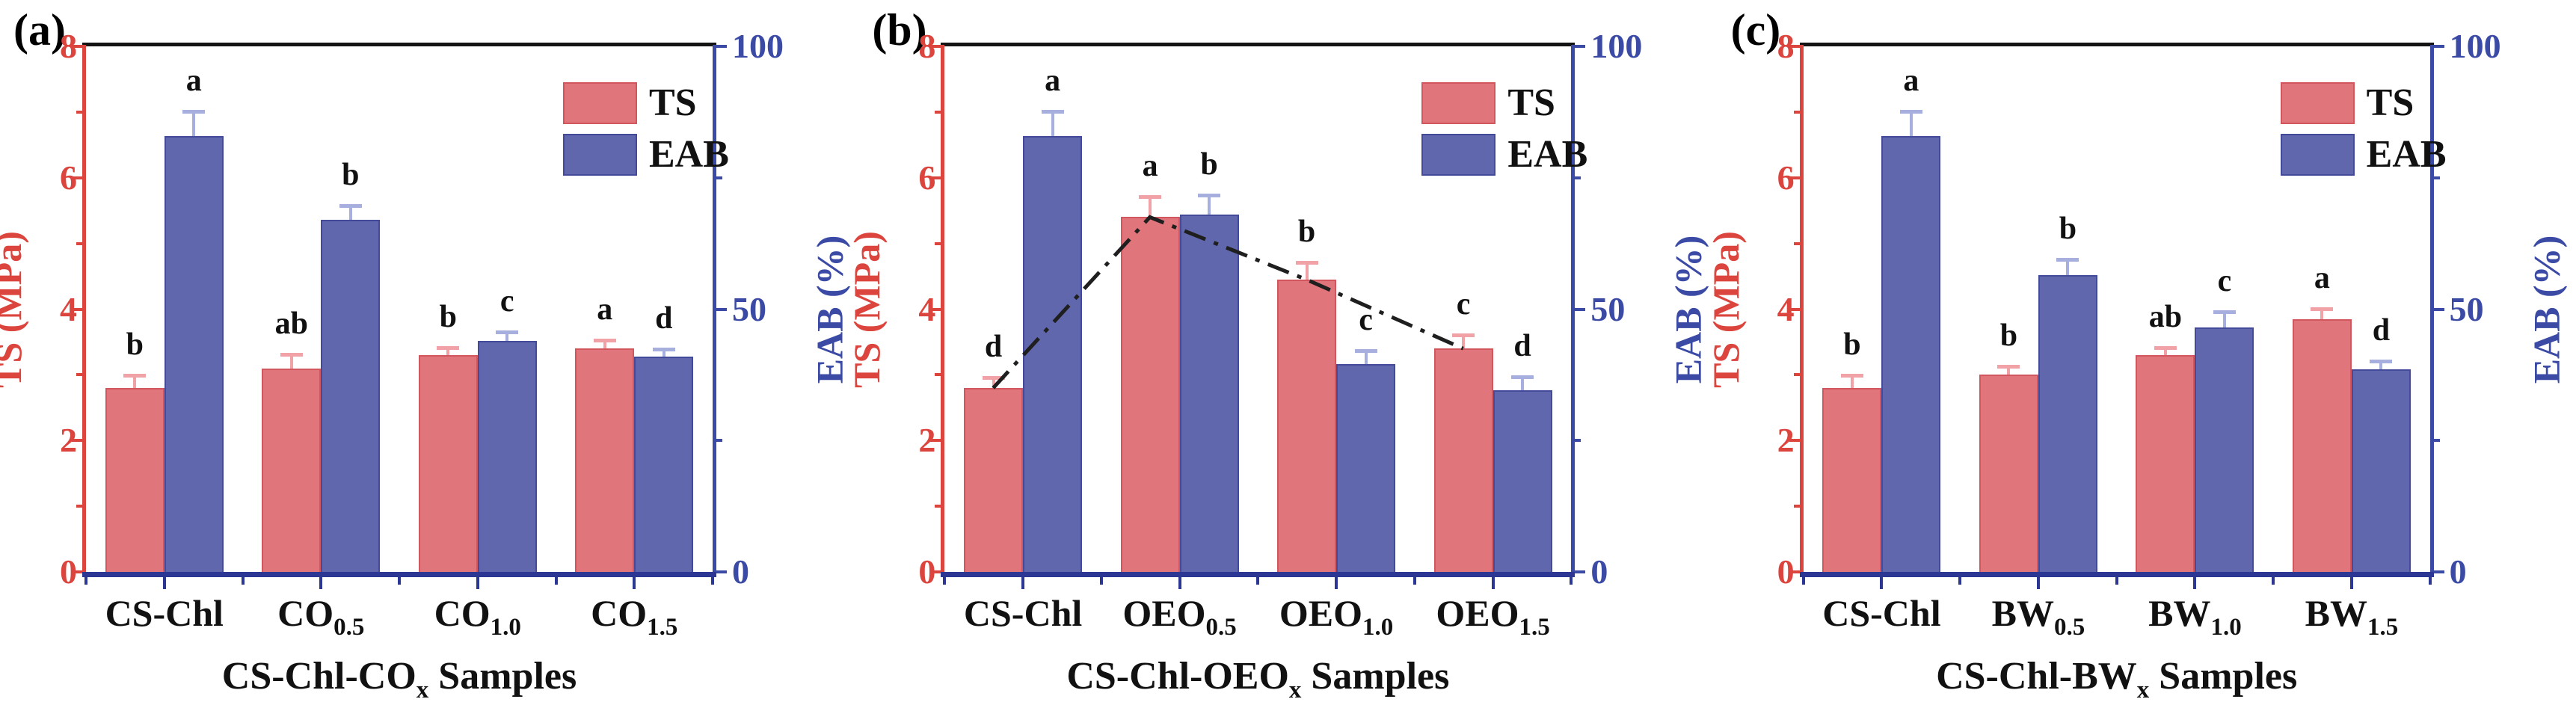  Describe the element at coordinates (291, 324) in the screenshot. I see `significance-letter: ab` at that location.